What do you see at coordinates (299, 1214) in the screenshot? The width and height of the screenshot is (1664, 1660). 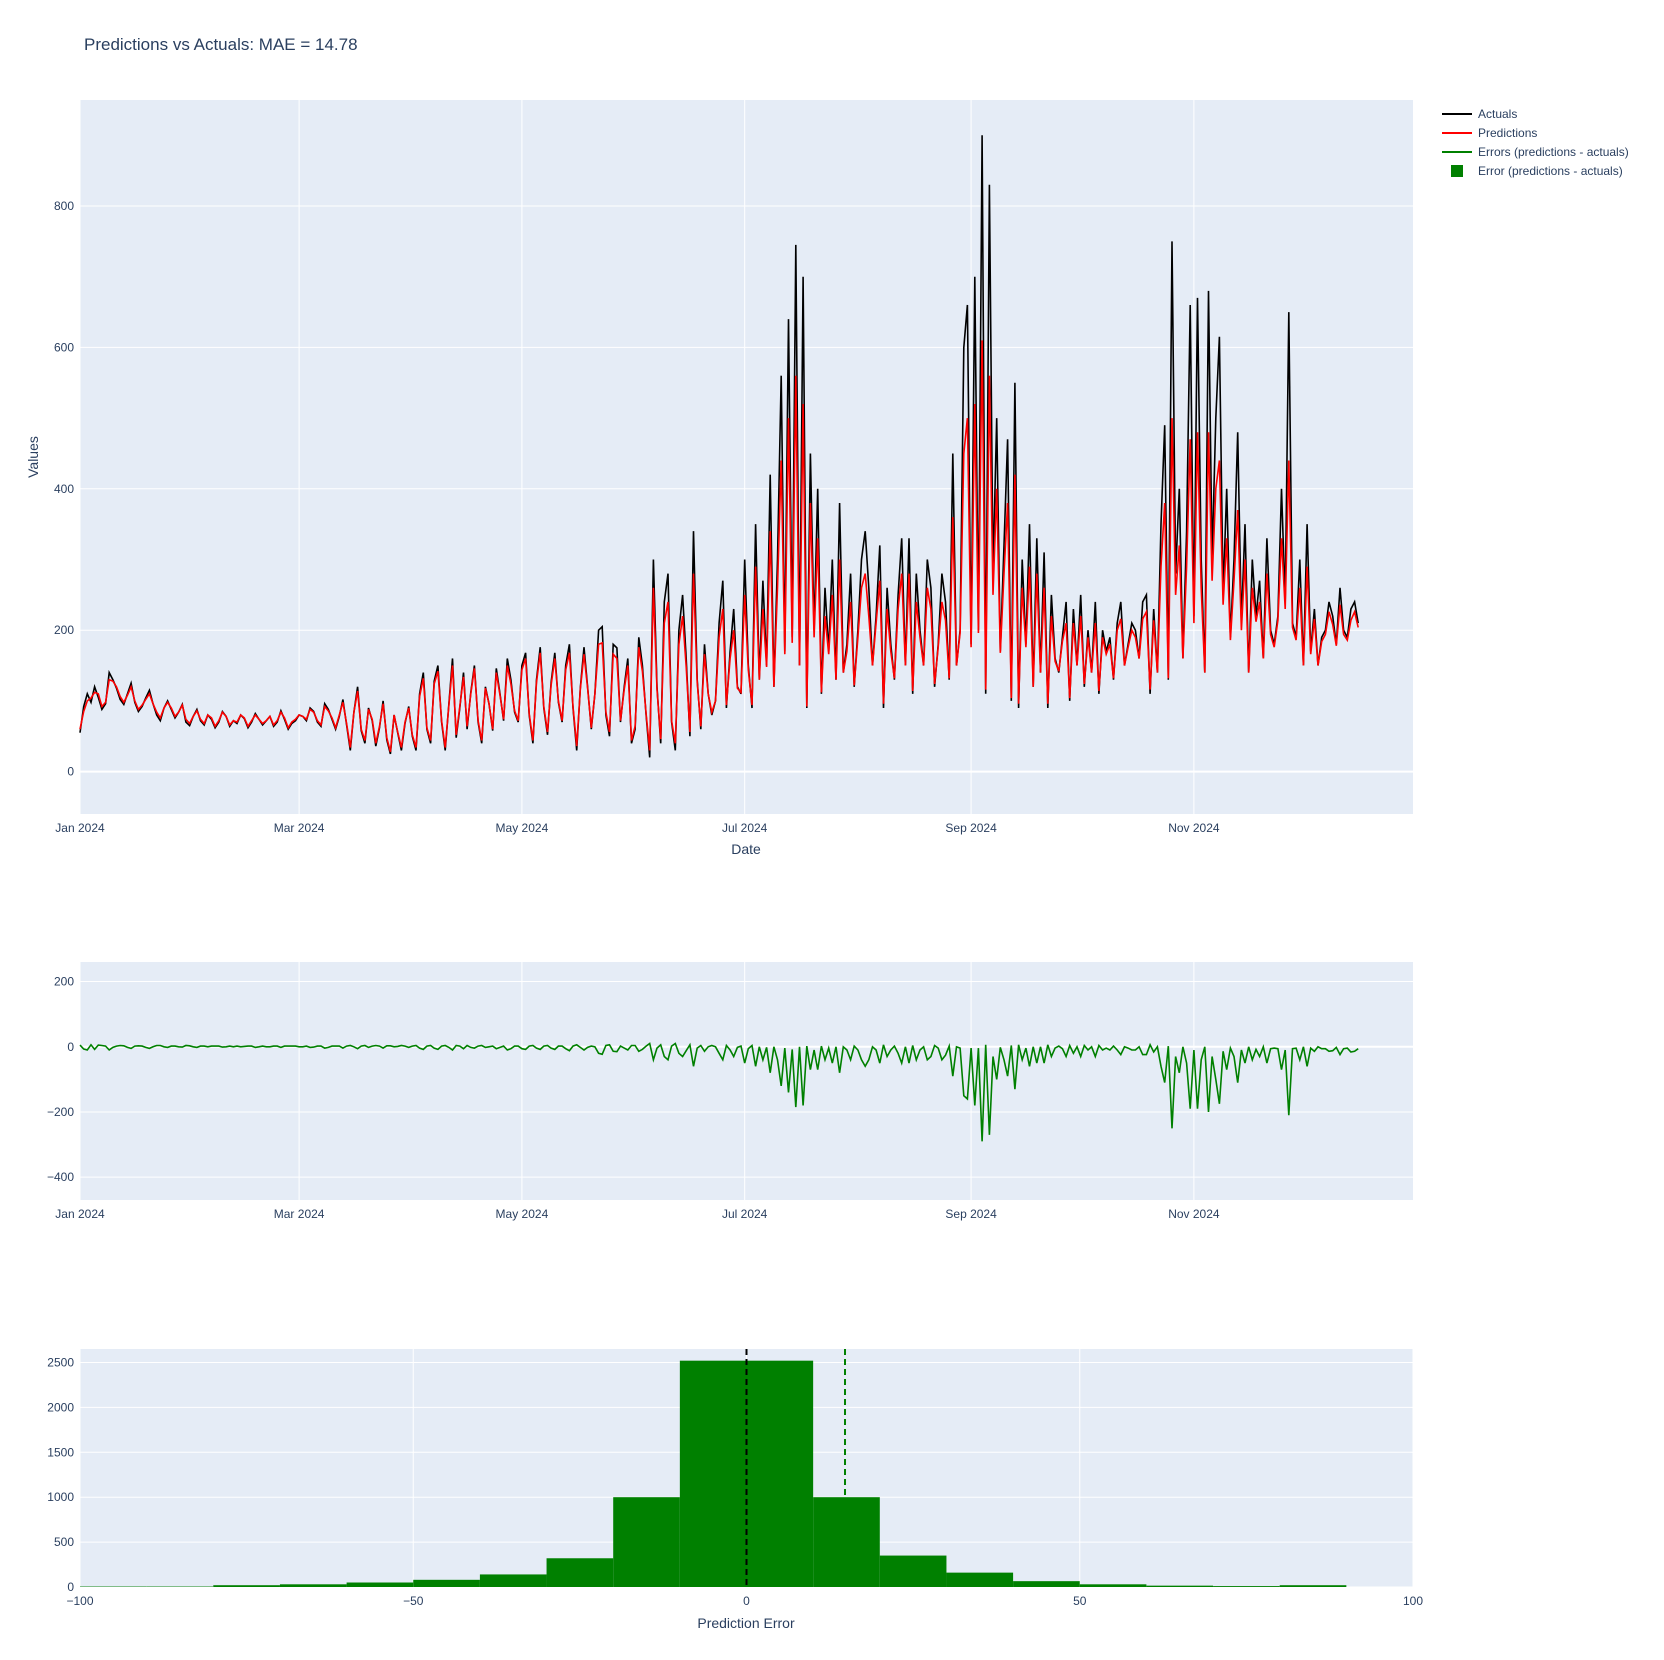 I see `p2-x-tick-label: Mar 2024` at bounding box center [299, 1214].